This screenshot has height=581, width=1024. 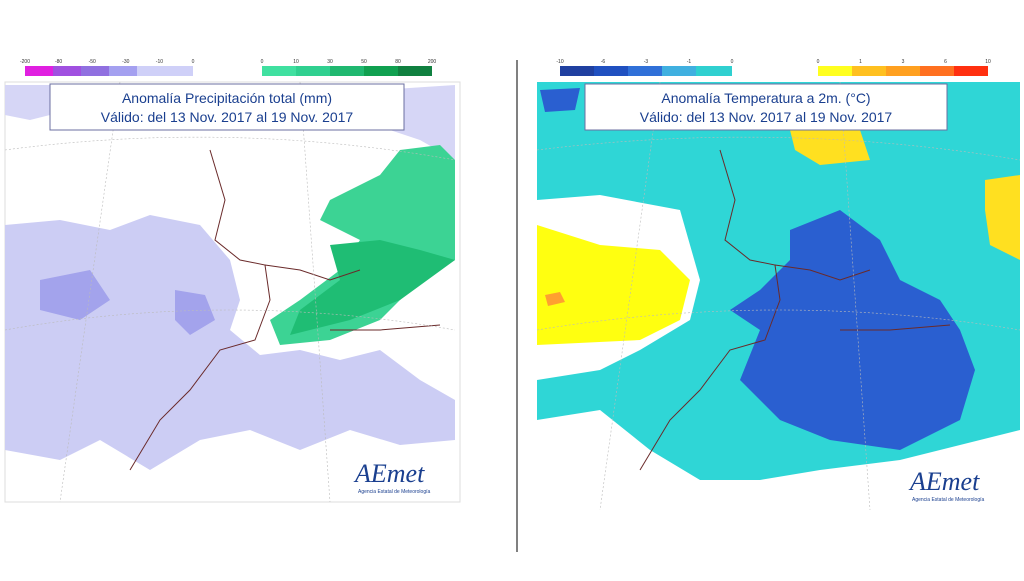 I want to click on legend-label: 1, so click(x=860, y=62).